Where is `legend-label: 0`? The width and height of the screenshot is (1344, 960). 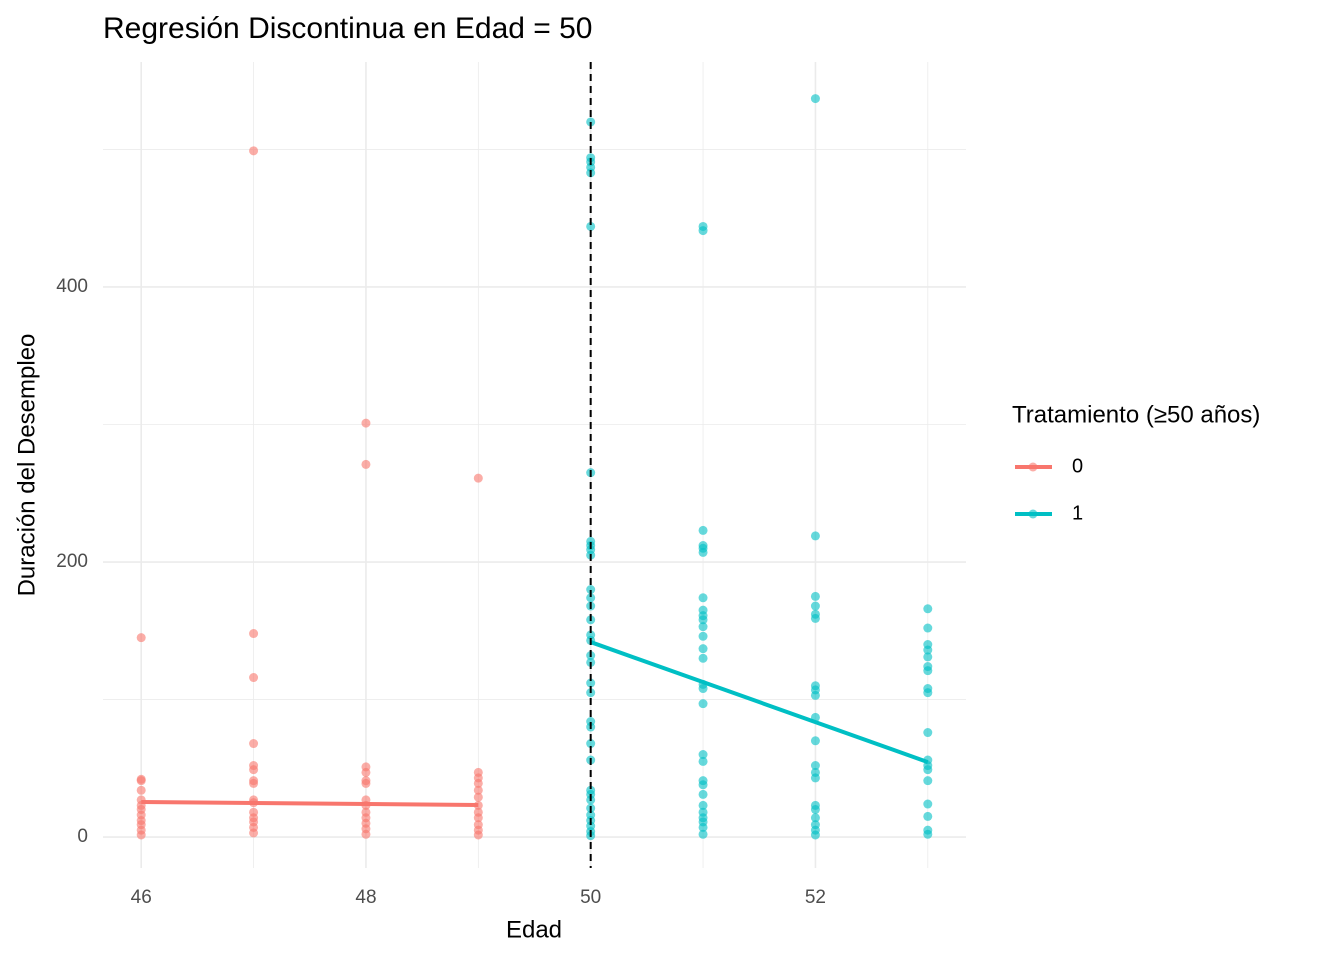 legend-label: 0 is located at coordinates (1077, 466).